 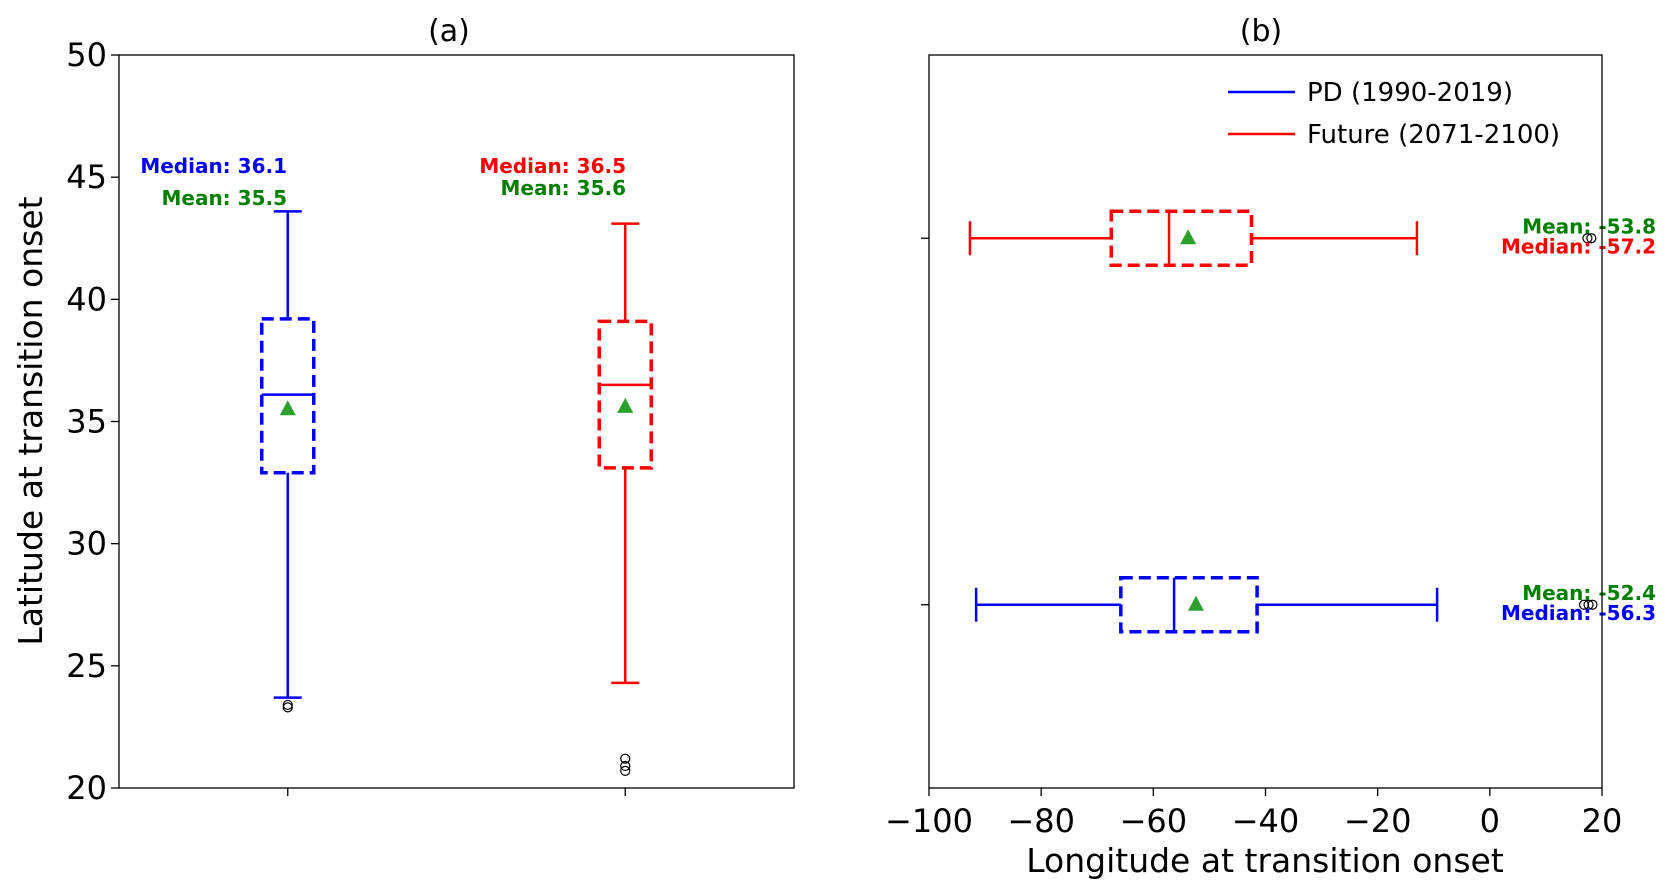 I want to click on panel-a-title: (a), so click(x=449, y=31).